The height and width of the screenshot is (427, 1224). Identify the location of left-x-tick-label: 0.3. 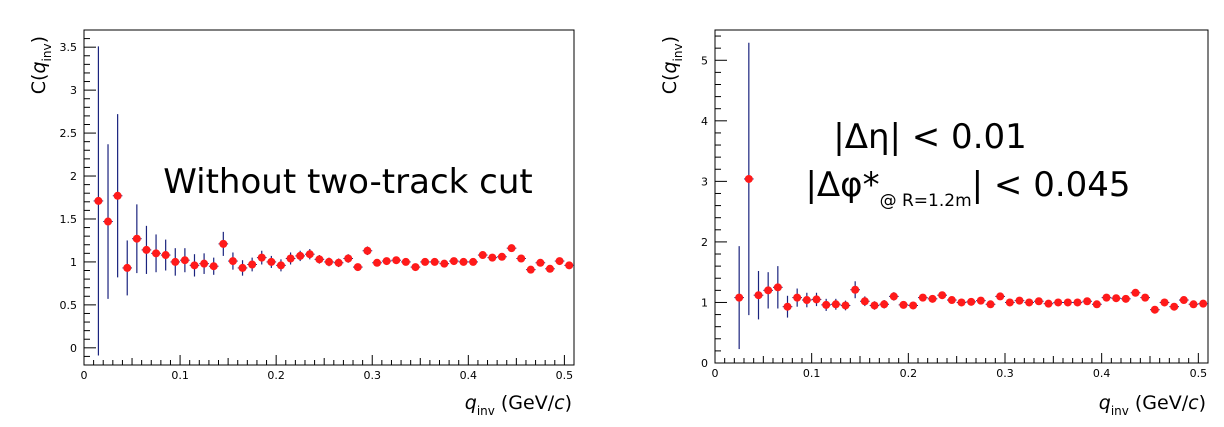
(372, 375).